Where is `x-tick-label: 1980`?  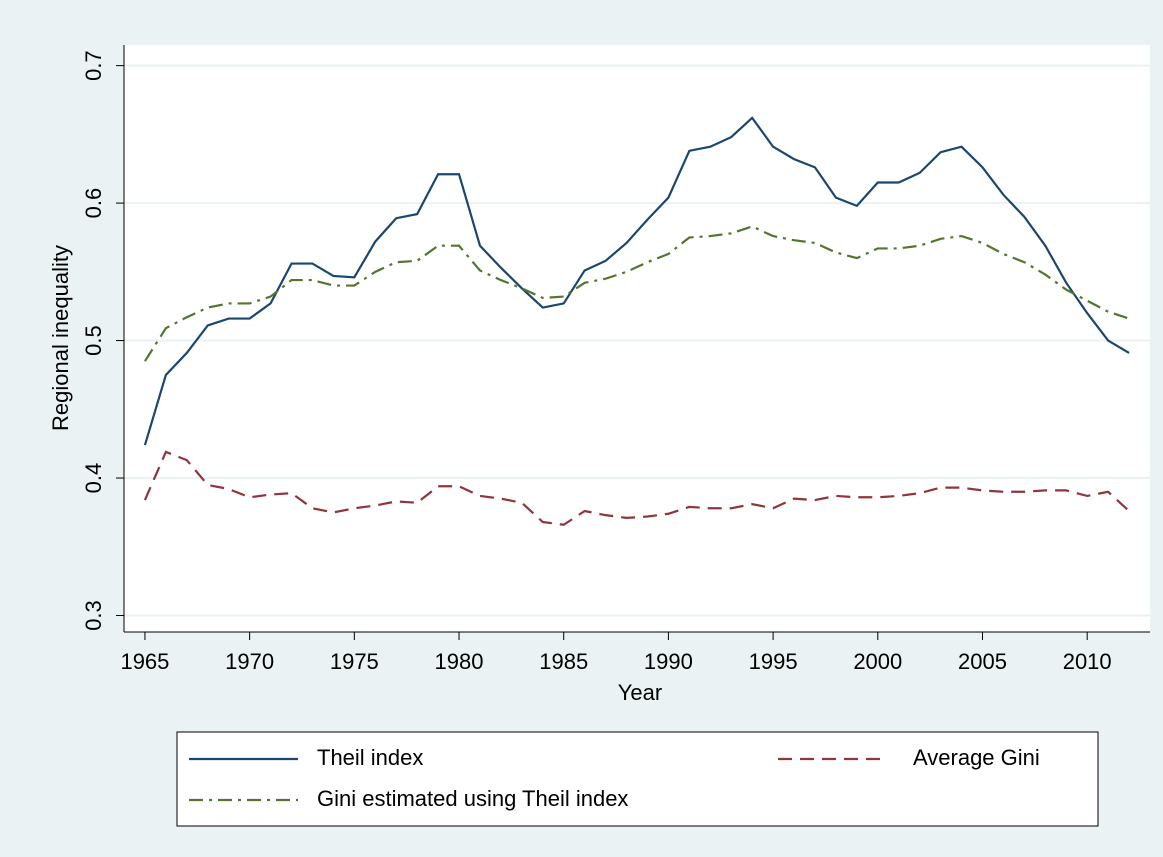 x-tick-label: 1980 is located at coordinates (459, 661).